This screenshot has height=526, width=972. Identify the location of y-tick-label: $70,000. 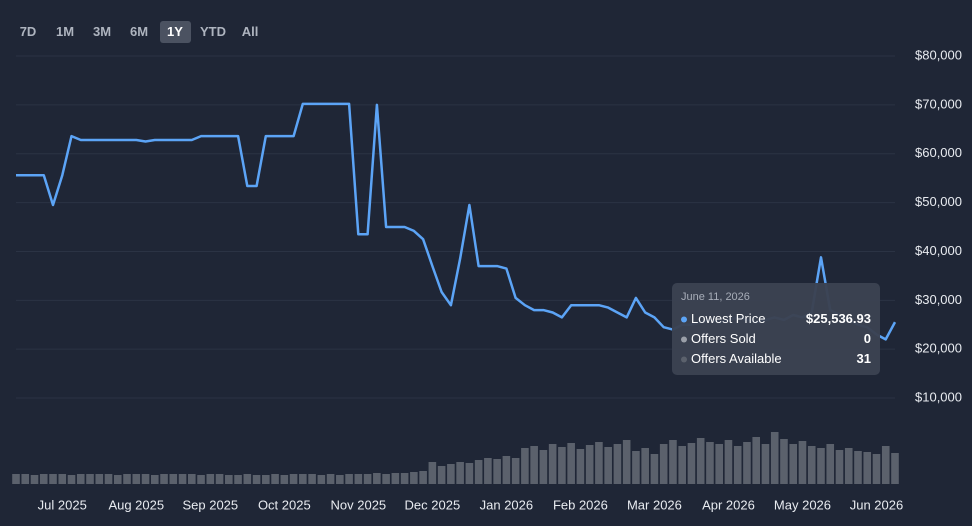
(938, 103).